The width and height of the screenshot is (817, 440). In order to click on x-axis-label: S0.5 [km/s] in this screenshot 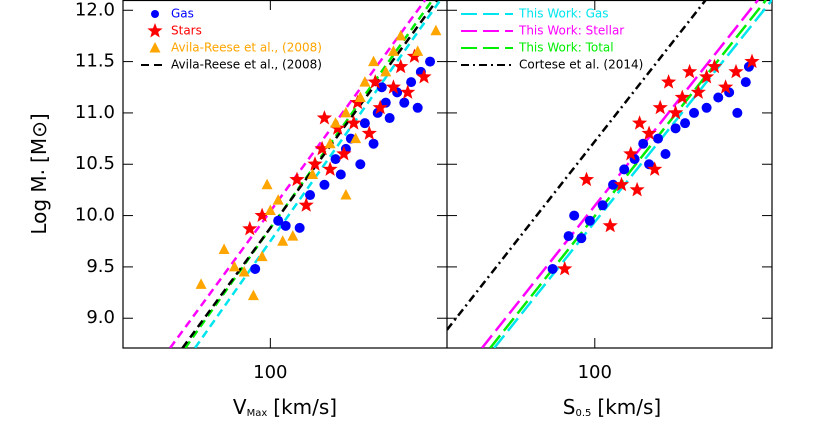, I will do `click(612, 407)`.